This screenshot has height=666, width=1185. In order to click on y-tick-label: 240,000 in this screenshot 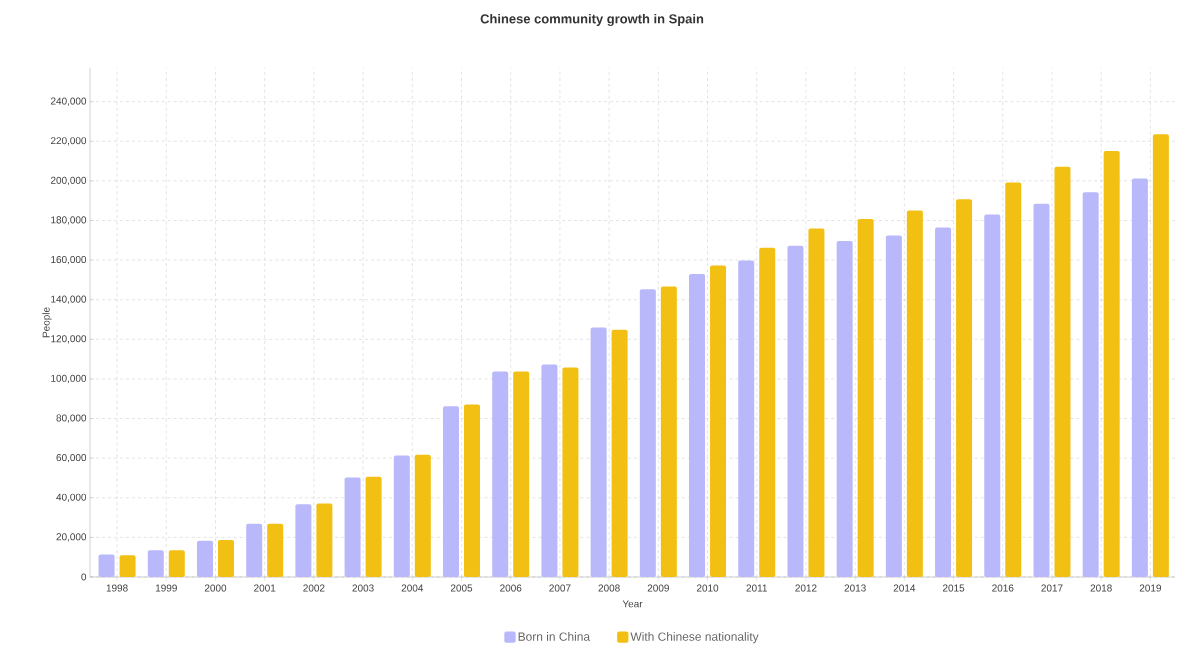, I will do `click(68, 101)`.